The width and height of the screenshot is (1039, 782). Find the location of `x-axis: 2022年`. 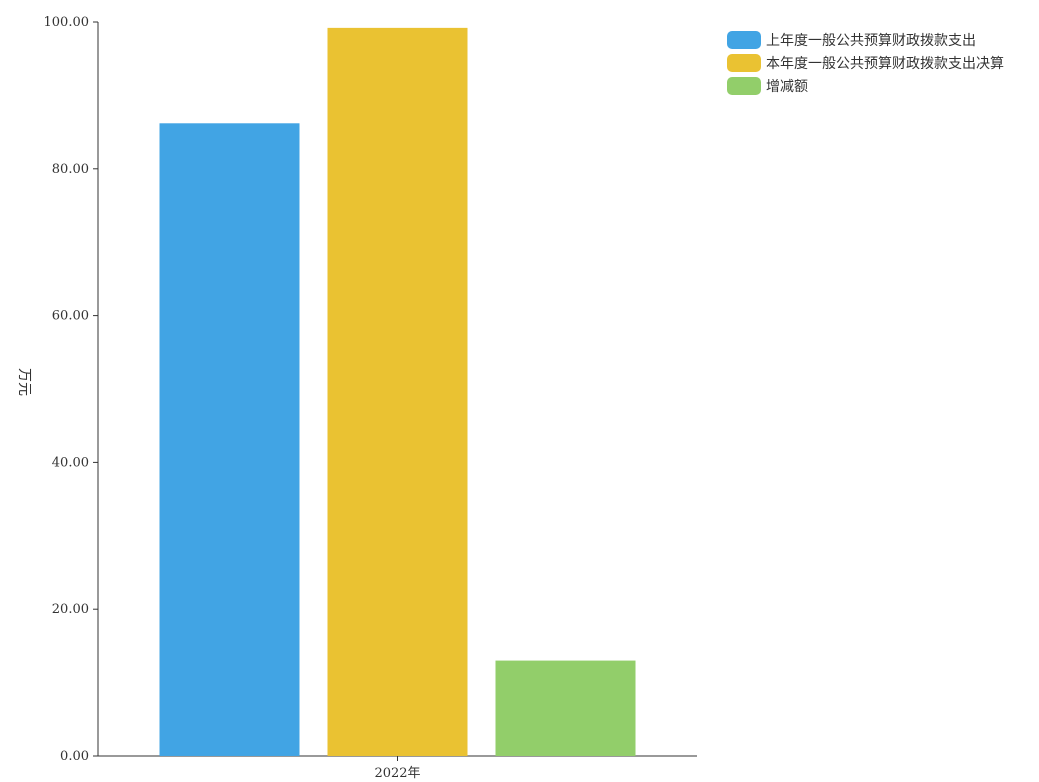

x-axis: 2022年 is located at coordinates (397, 768).